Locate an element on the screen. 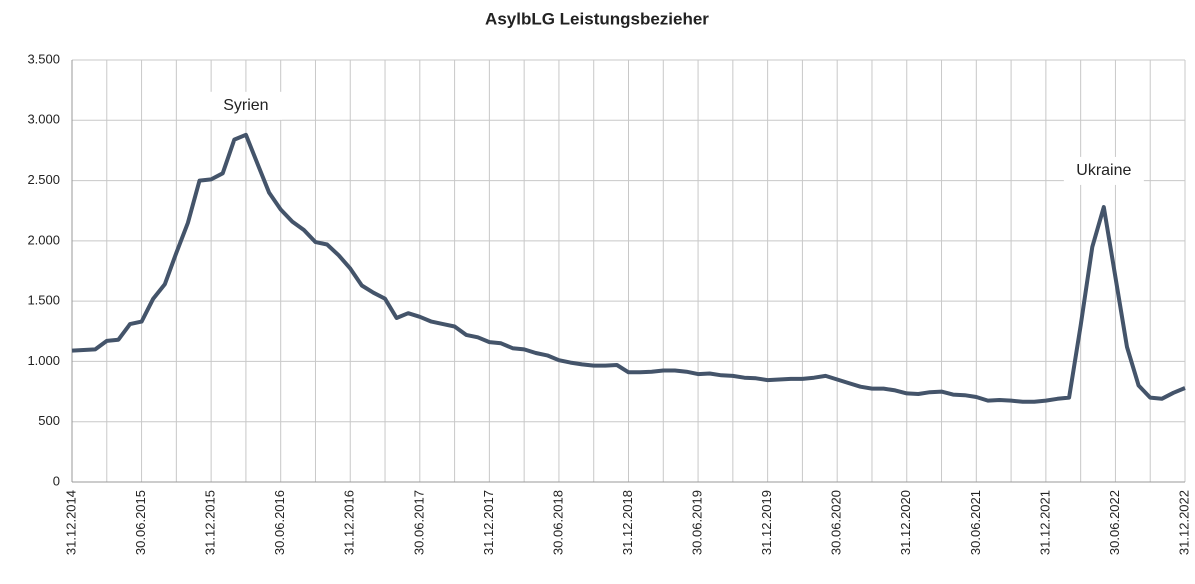 This screenshot has height=584, width=1195. x-tick-label: 31.12.2022 is located at coordinates (1183, 522).